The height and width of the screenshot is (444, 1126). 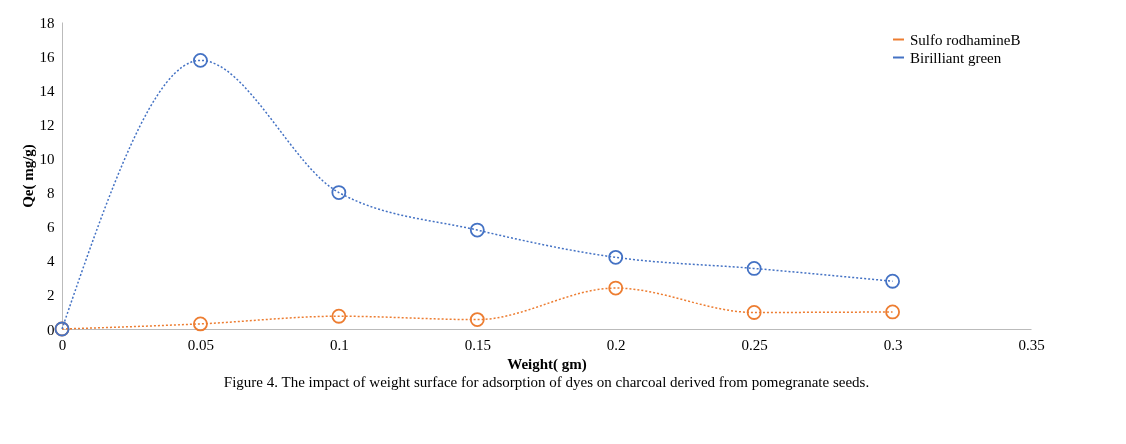 What do you see at coordinates (51, 193) in the screenshot?
I see `y-tick-label: 8` at bounding box center [51, 193].